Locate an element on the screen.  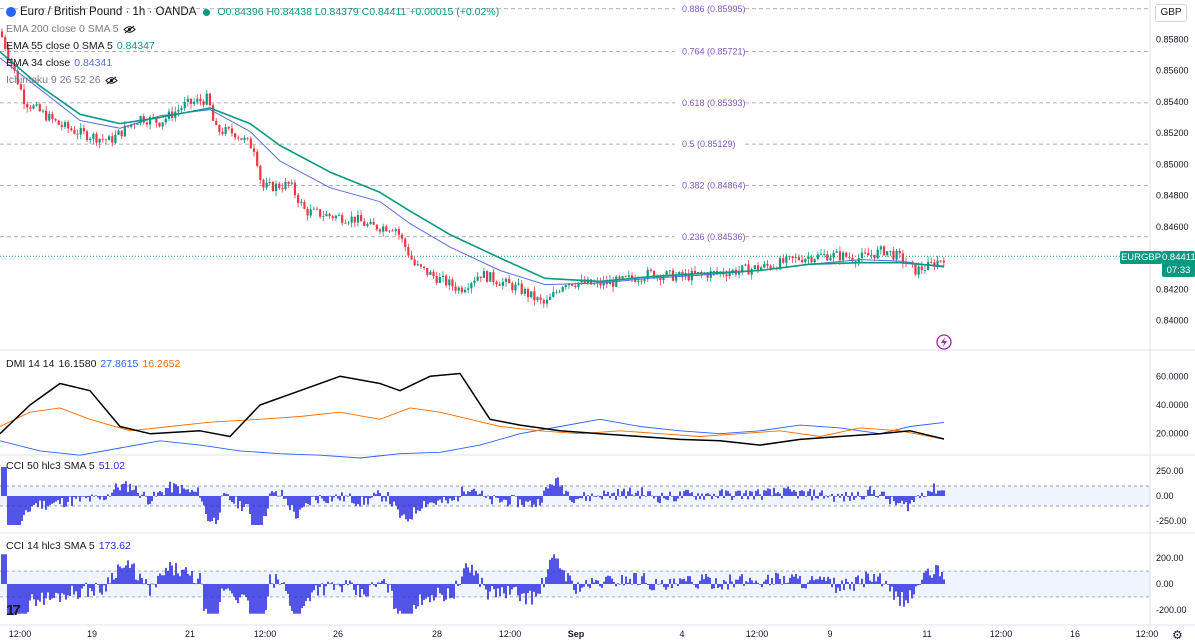
fib-level-label: 0.236 (0.84536) is located at coordinates (714, 237).